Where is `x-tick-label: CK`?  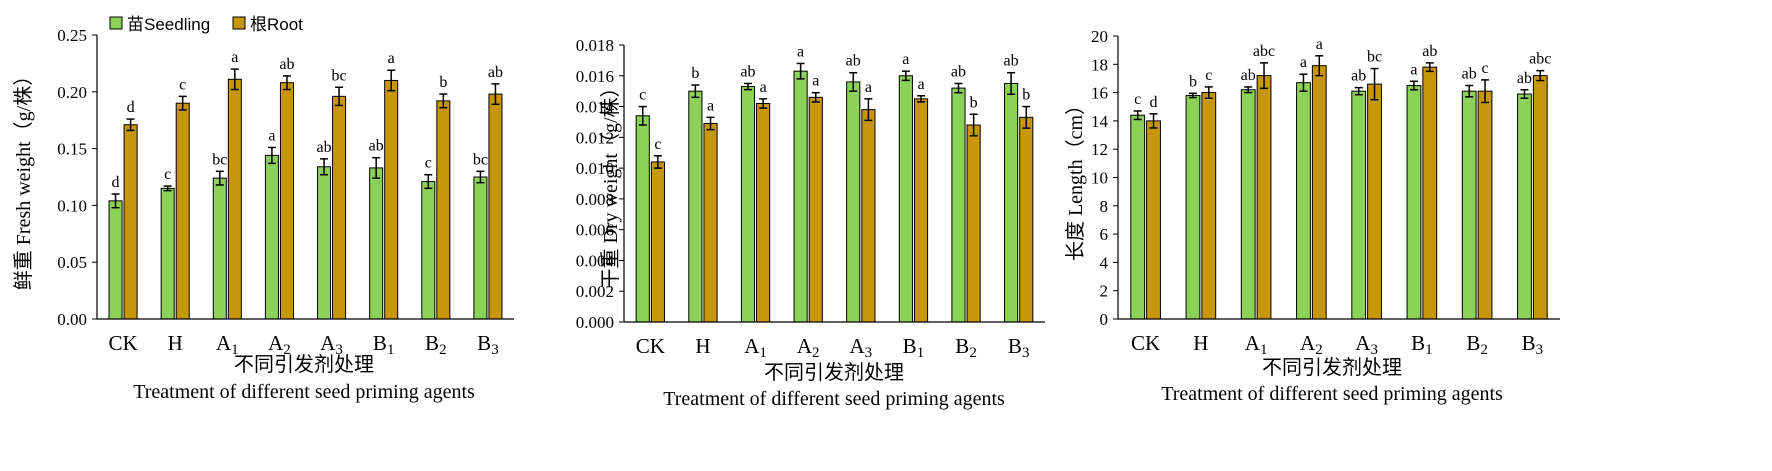 x-tick-label: CK is located at coordinates (122, 343).